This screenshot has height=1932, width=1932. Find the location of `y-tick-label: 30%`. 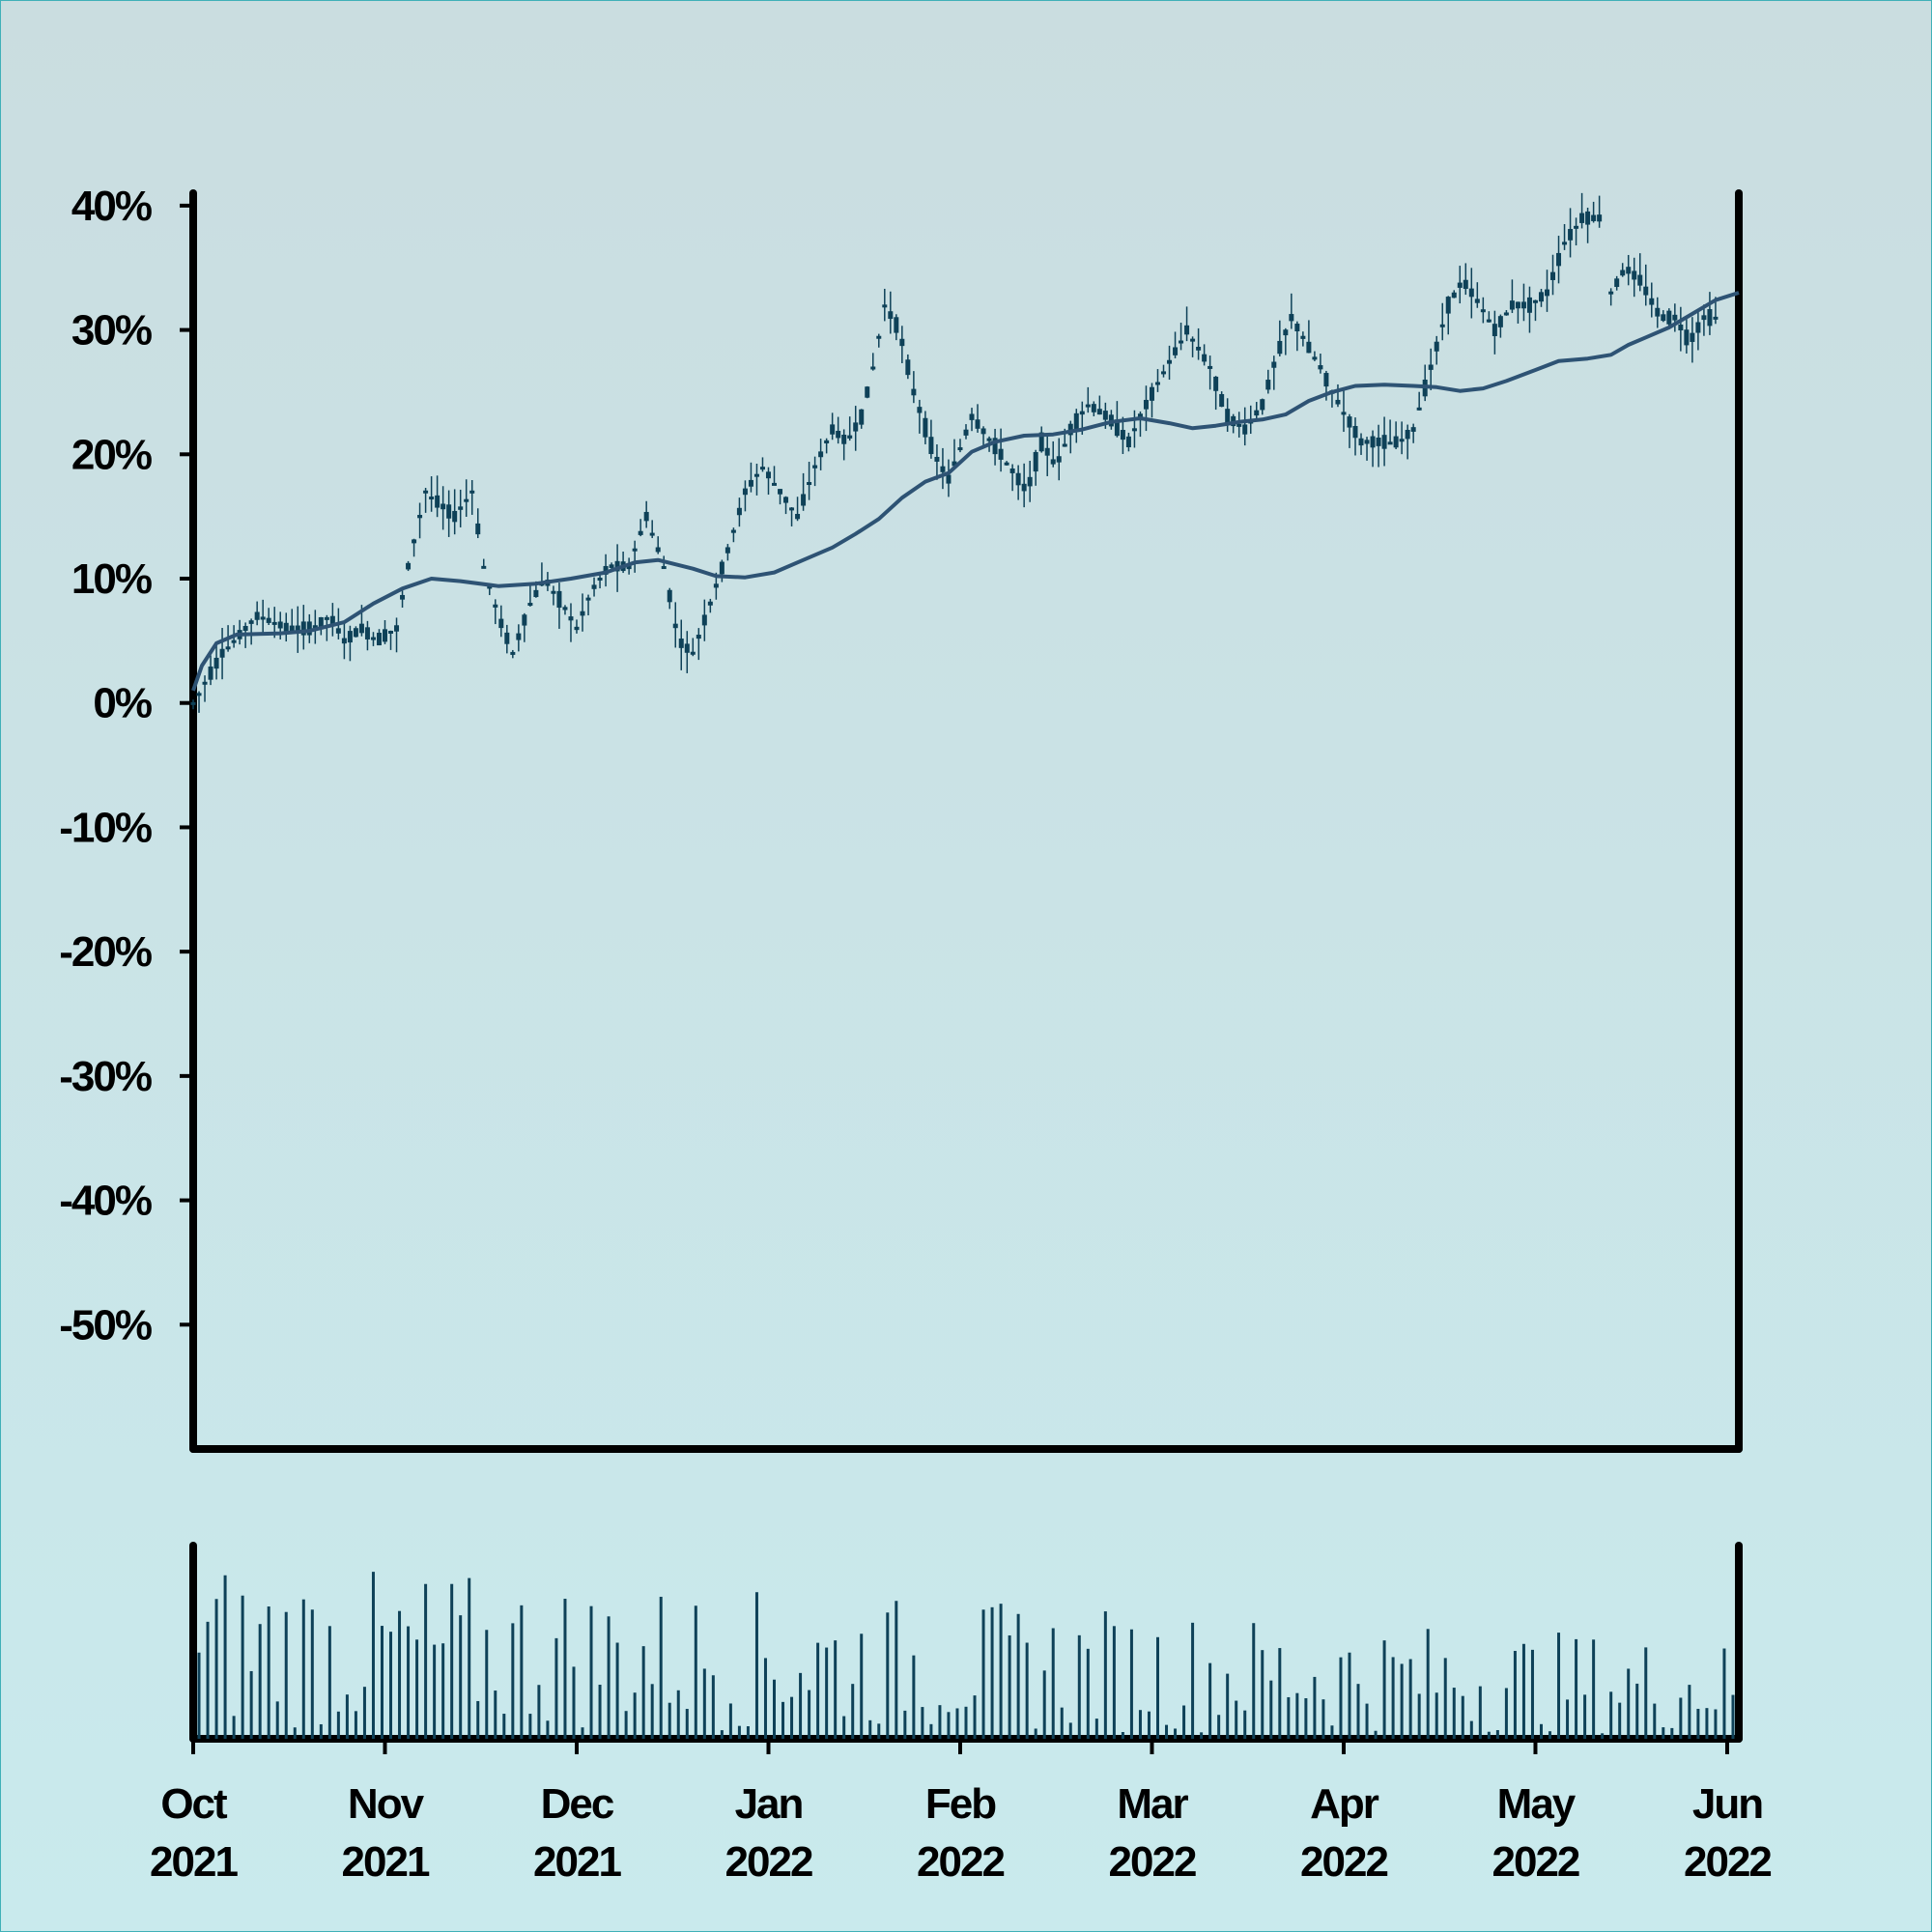

y-tick-label: 30% is located at coordinates (111, 331).